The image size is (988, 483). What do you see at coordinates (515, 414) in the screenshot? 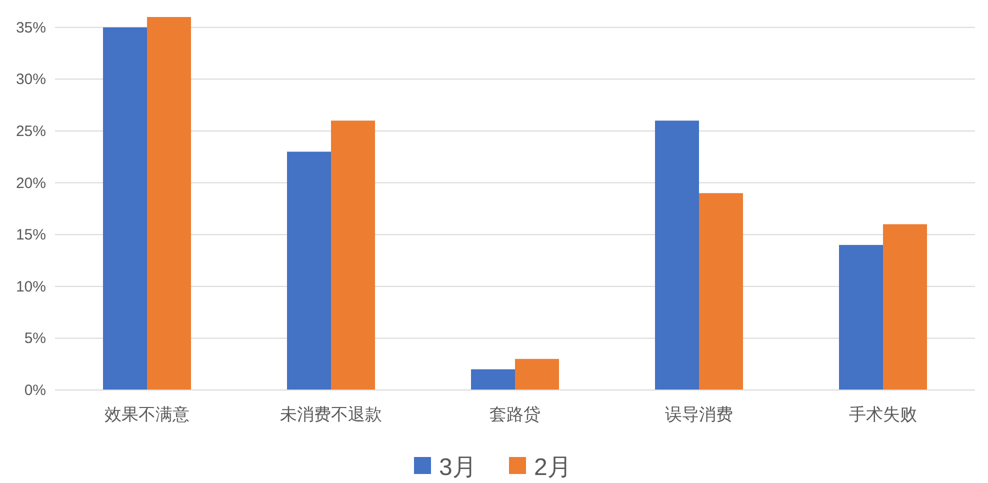
I see `x-tick-label: 套路贷` at bounding box center [515, 414].